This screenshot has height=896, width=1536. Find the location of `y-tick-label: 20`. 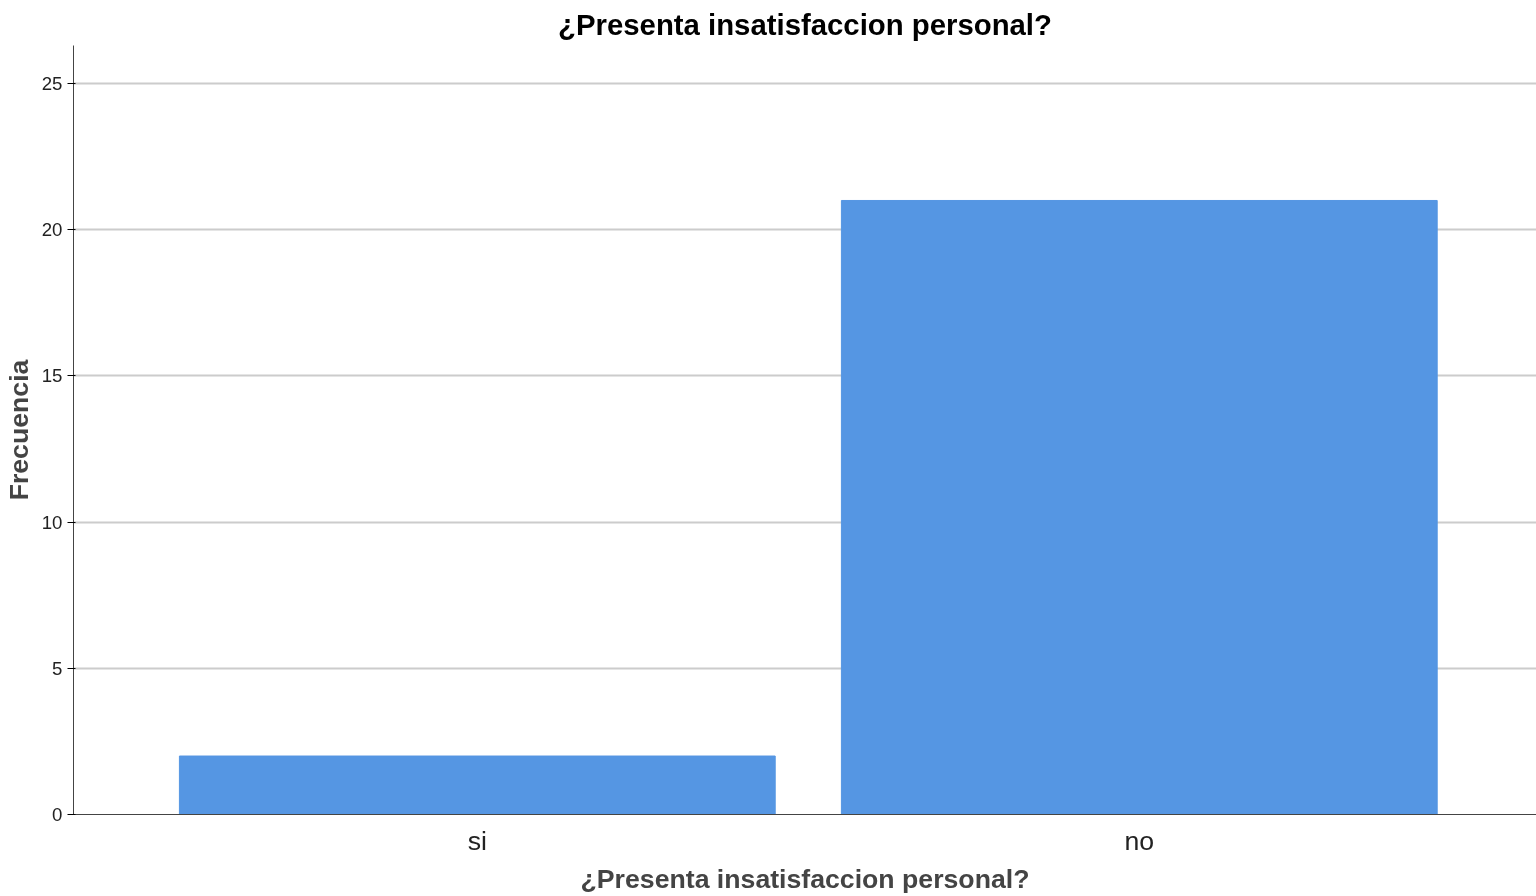

y-tick-label: 20 is located at coordinates (52, 230).